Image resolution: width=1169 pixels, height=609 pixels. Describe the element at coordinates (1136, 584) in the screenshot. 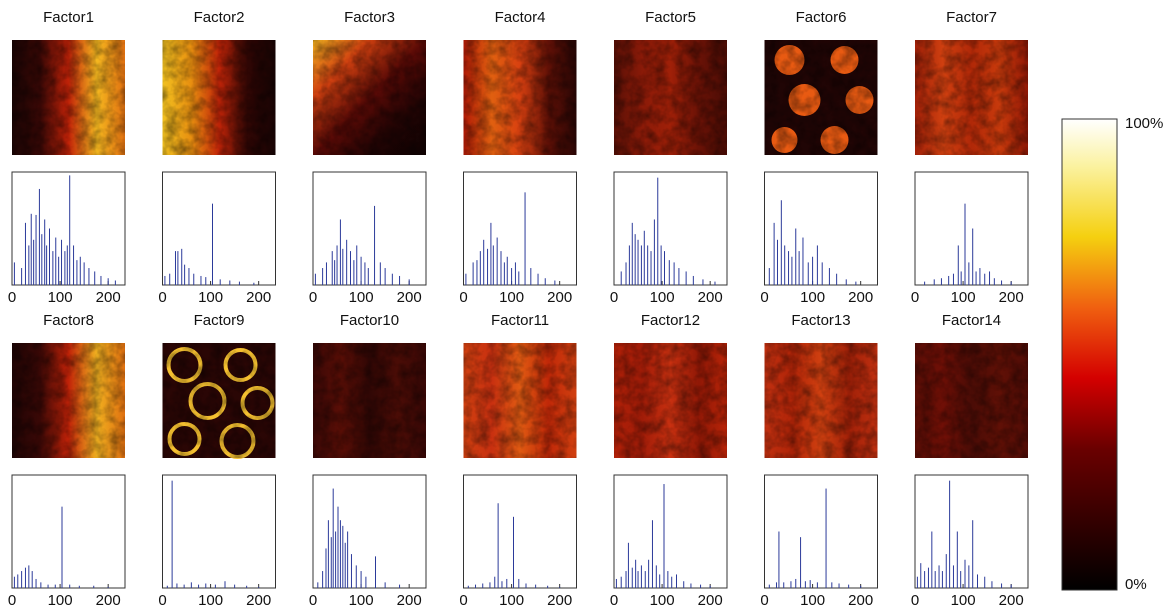

I see `colorbar-tick-label: 0%` at that location.